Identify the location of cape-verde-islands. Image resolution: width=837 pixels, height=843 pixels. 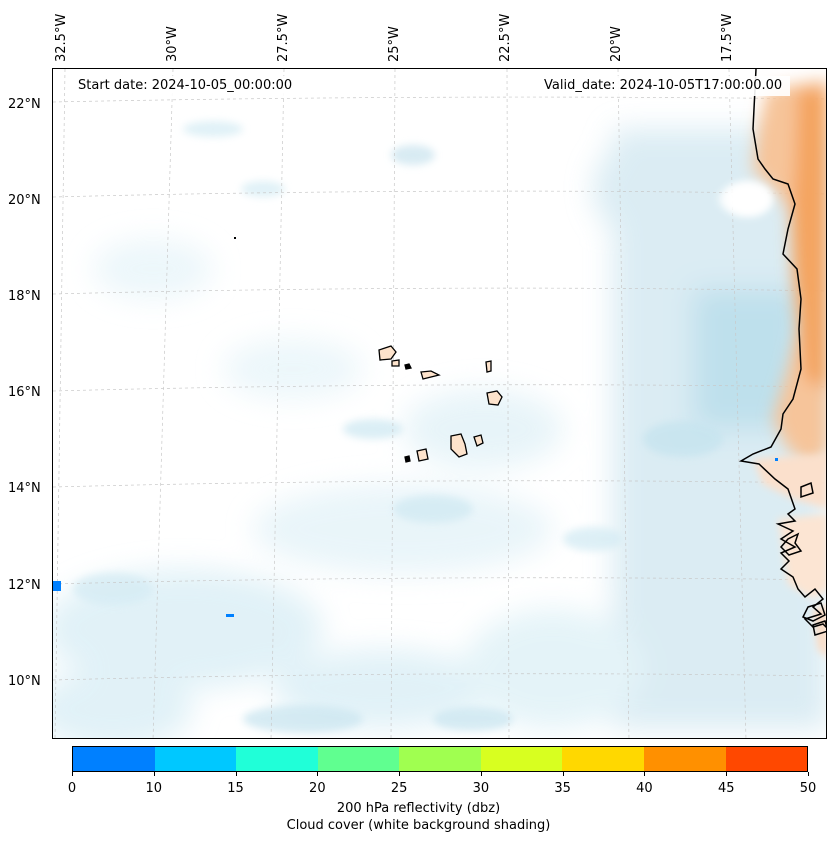
(440, 404).